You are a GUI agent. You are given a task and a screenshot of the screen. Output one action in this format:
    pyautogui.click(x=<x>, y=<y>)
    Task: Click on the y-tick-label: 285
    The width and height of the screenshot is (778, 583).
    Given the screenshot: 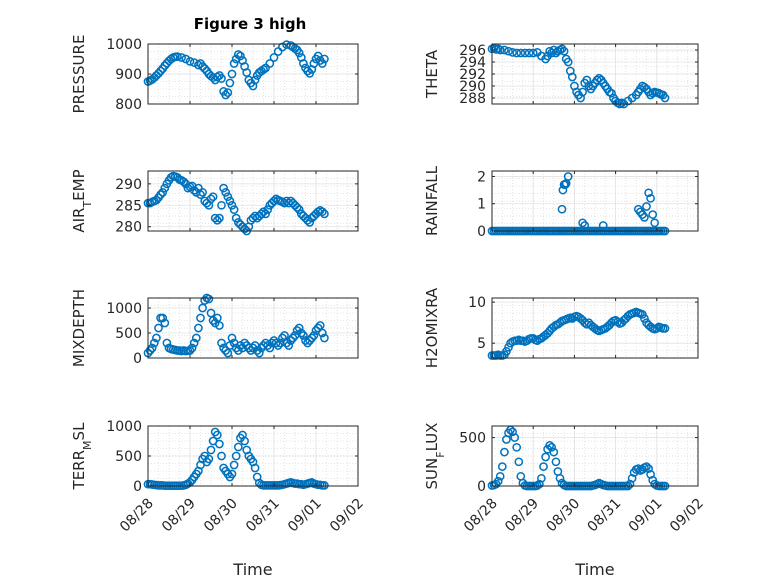 What is the action you would take?
    pyautogui.click(x=128, y=206)
    